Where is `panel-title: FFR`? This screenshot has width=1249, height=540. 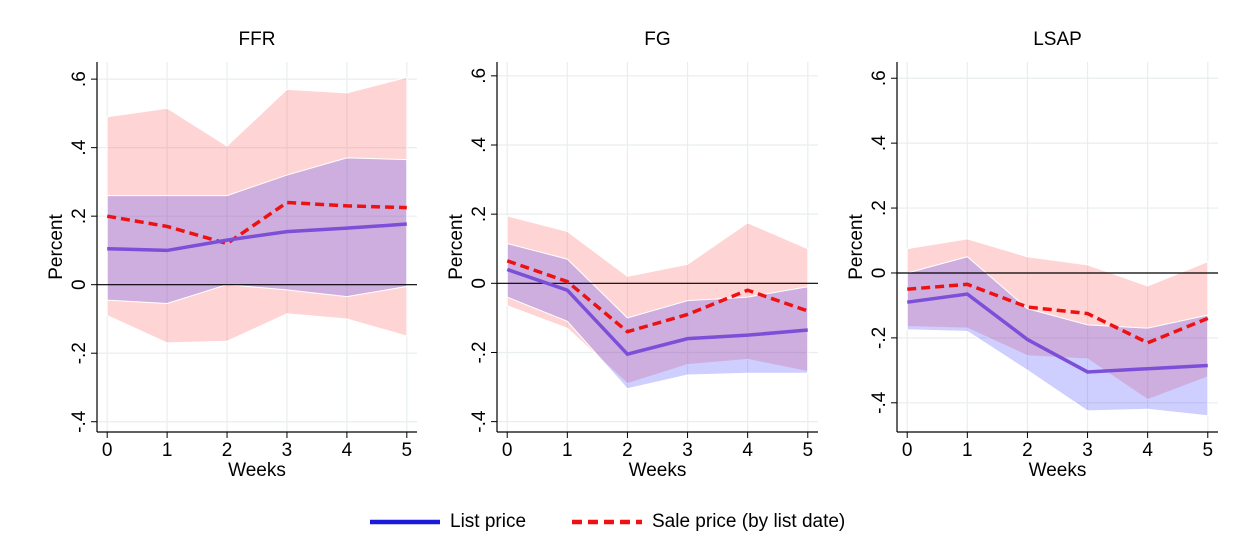
panel-title: FFR is located at coordinates (257, 39).